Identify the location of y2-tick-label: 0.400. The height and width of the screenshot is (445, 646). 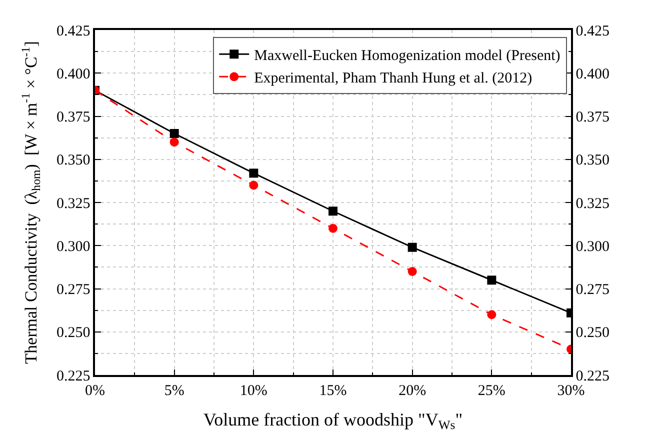
(593, 74).